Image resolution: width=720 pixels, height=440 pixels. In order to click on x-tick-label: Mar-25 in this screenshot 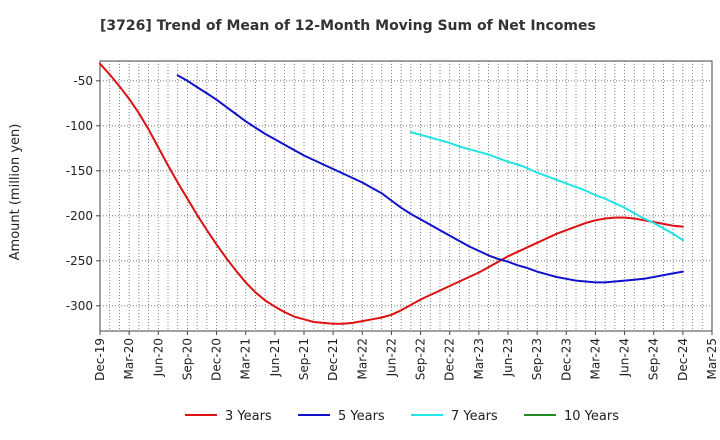, I will do `click(712, 358)`.